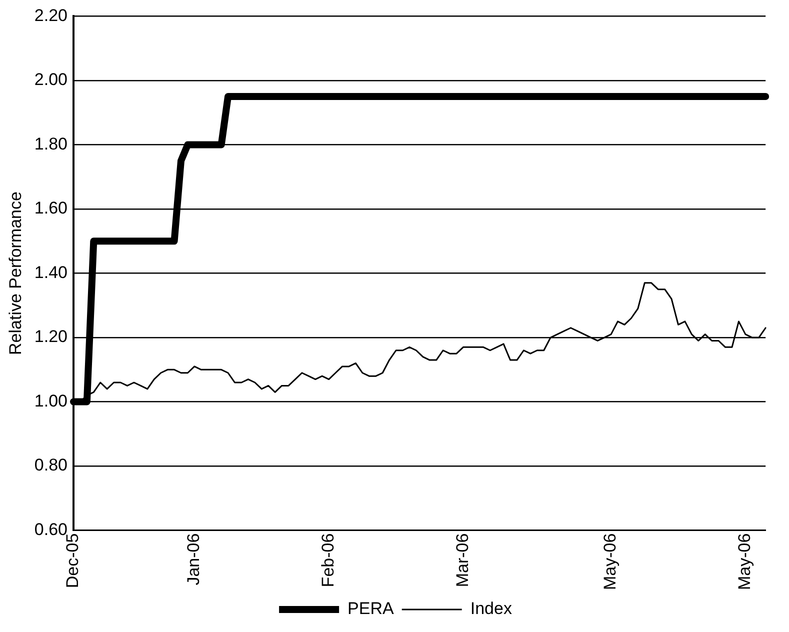 The image size is (789, 632). What do you see at coordinates (51, 465) in the screenshot?
I see `y-tick-label: 0.80` at bounding box center [51, 465].